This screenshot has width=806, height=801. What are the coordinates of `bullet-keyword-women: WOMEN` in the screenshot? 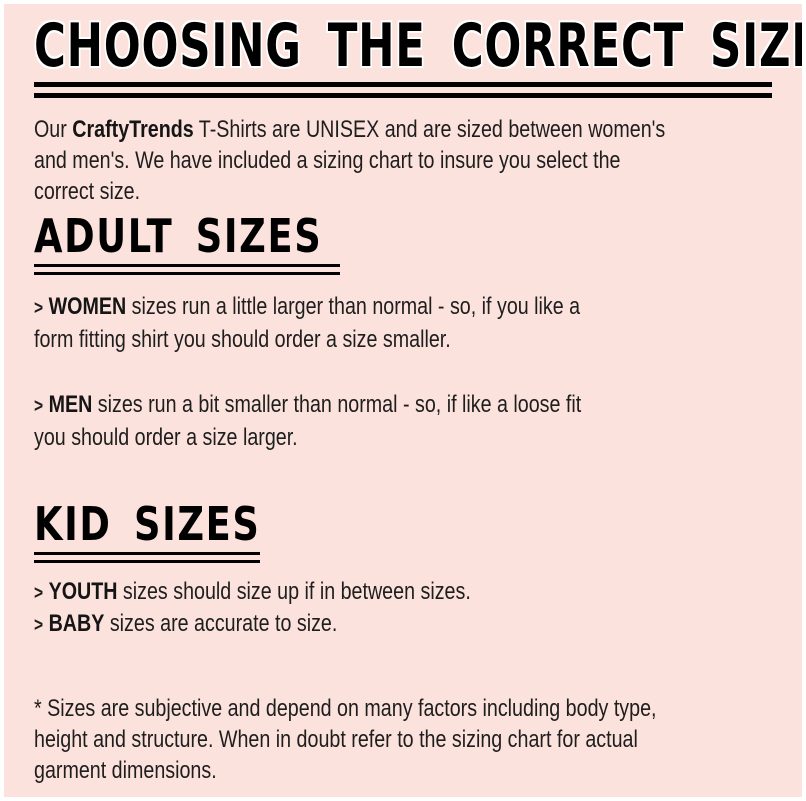 It's located at (87, 306).